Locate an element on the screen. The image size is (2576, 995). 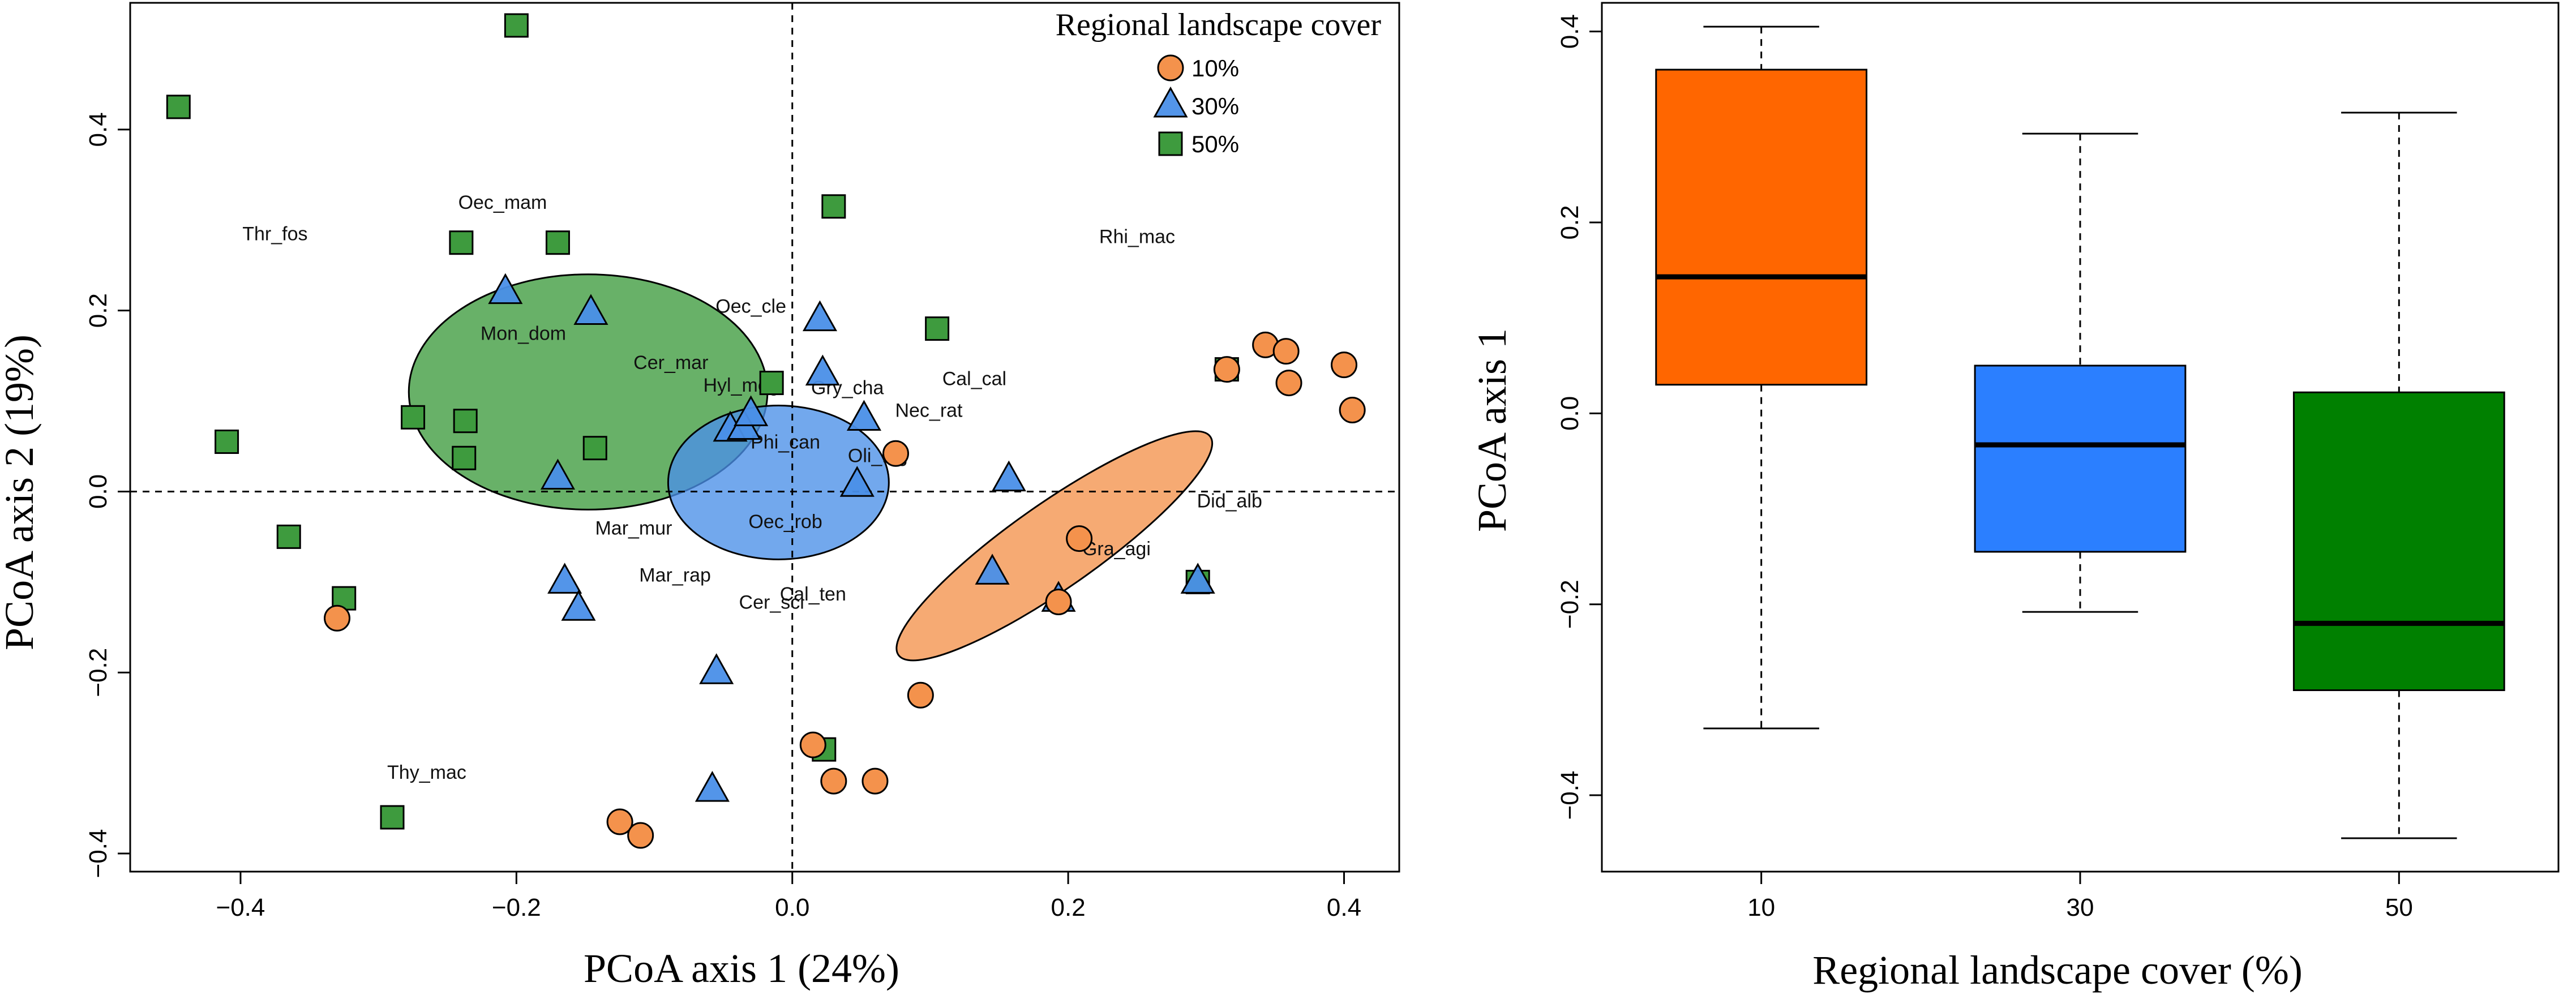
species-label: Thy_mac is located at coordinates (426, 772).